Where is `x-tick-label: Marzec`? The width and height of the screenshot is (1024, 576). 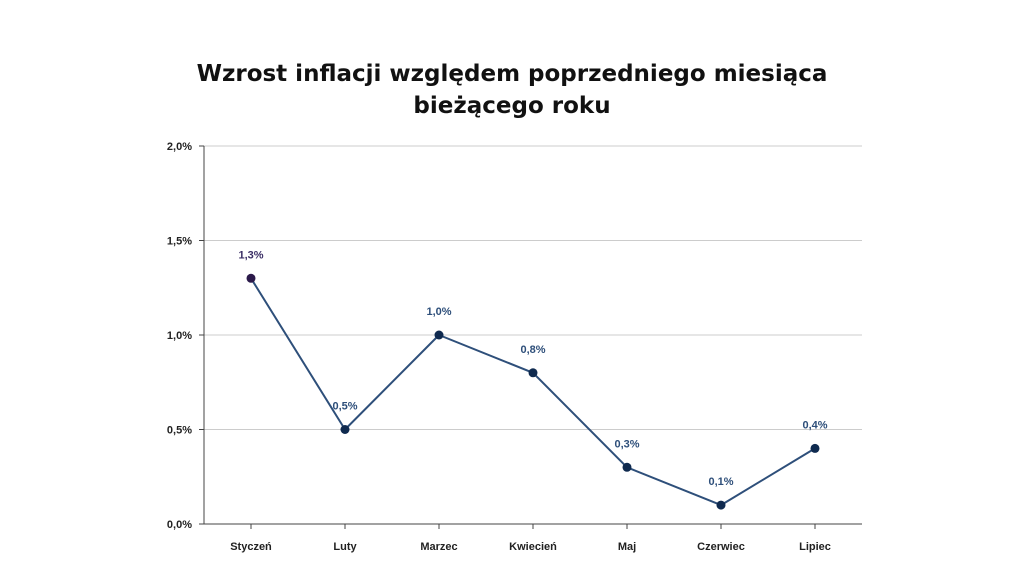
x-tick-label: Marzec is located at coordinates (438, 547).